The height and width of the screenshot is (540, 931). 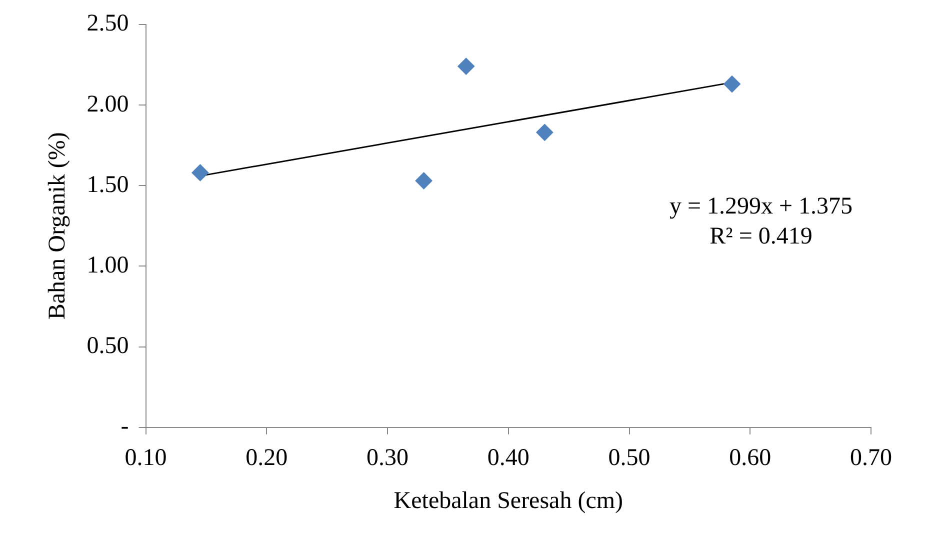 I want to click on y-axis-title: Bahan Organik (%), so click(x=57, y=226).